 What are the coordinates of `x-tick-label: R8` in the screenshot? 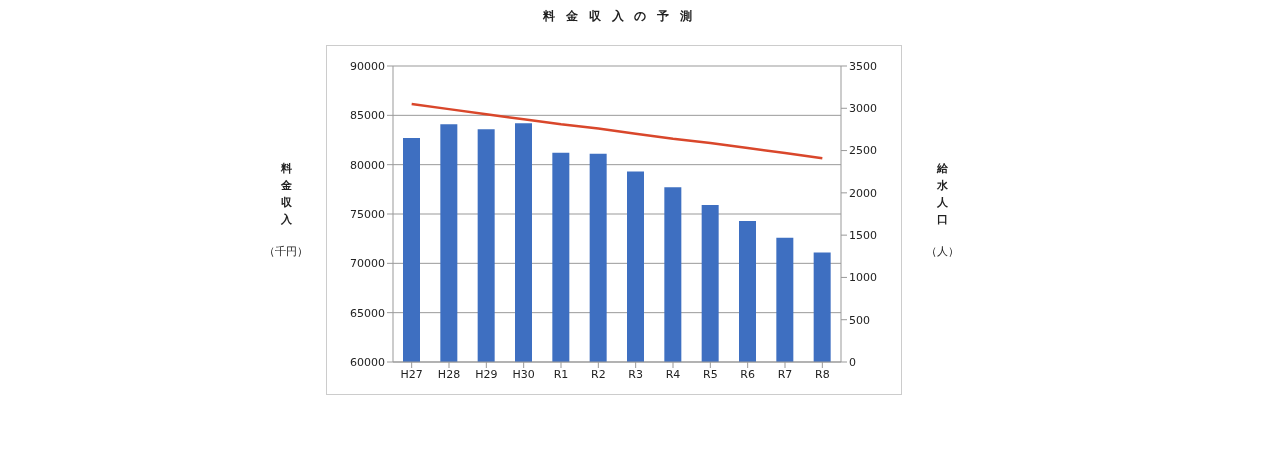 It's located at (822, 374).